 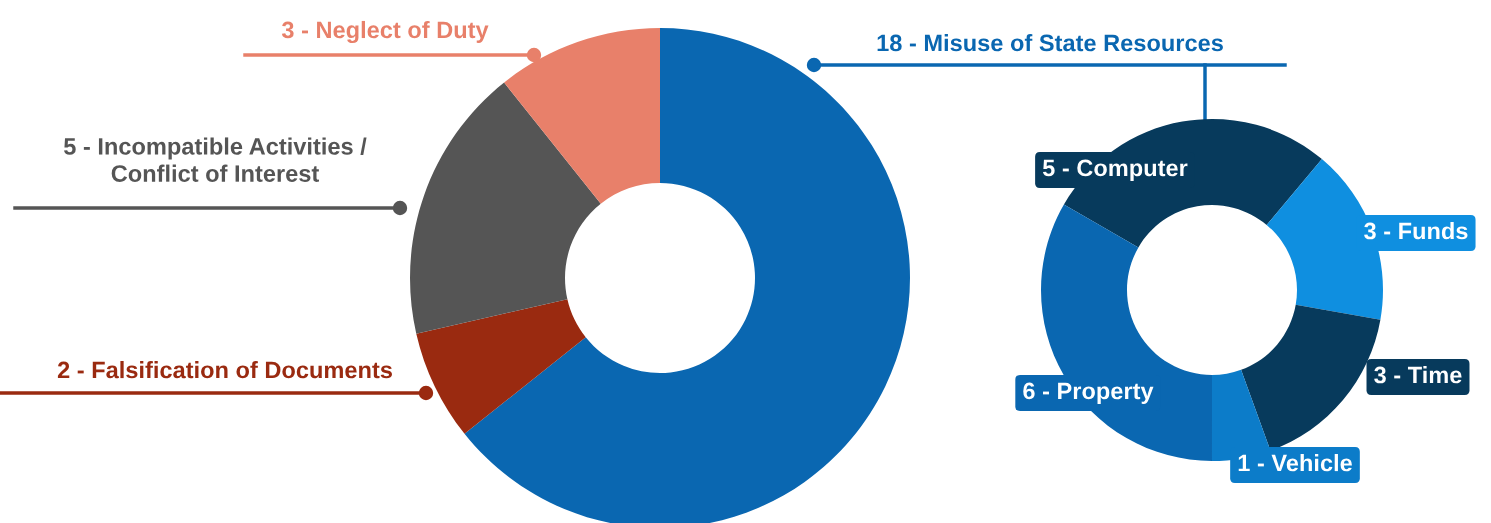 What do you see at coordinates (1088, 393) in the screenshot?
I see `slice-label: 6 - Property` at bounding box center [1088, 393].